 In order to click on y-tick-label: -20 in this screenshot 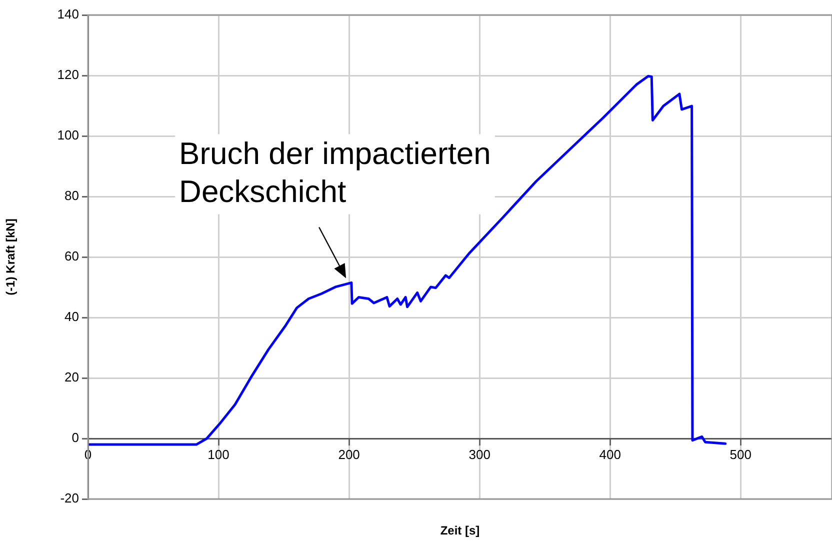, I will do `click(69, 498)`.